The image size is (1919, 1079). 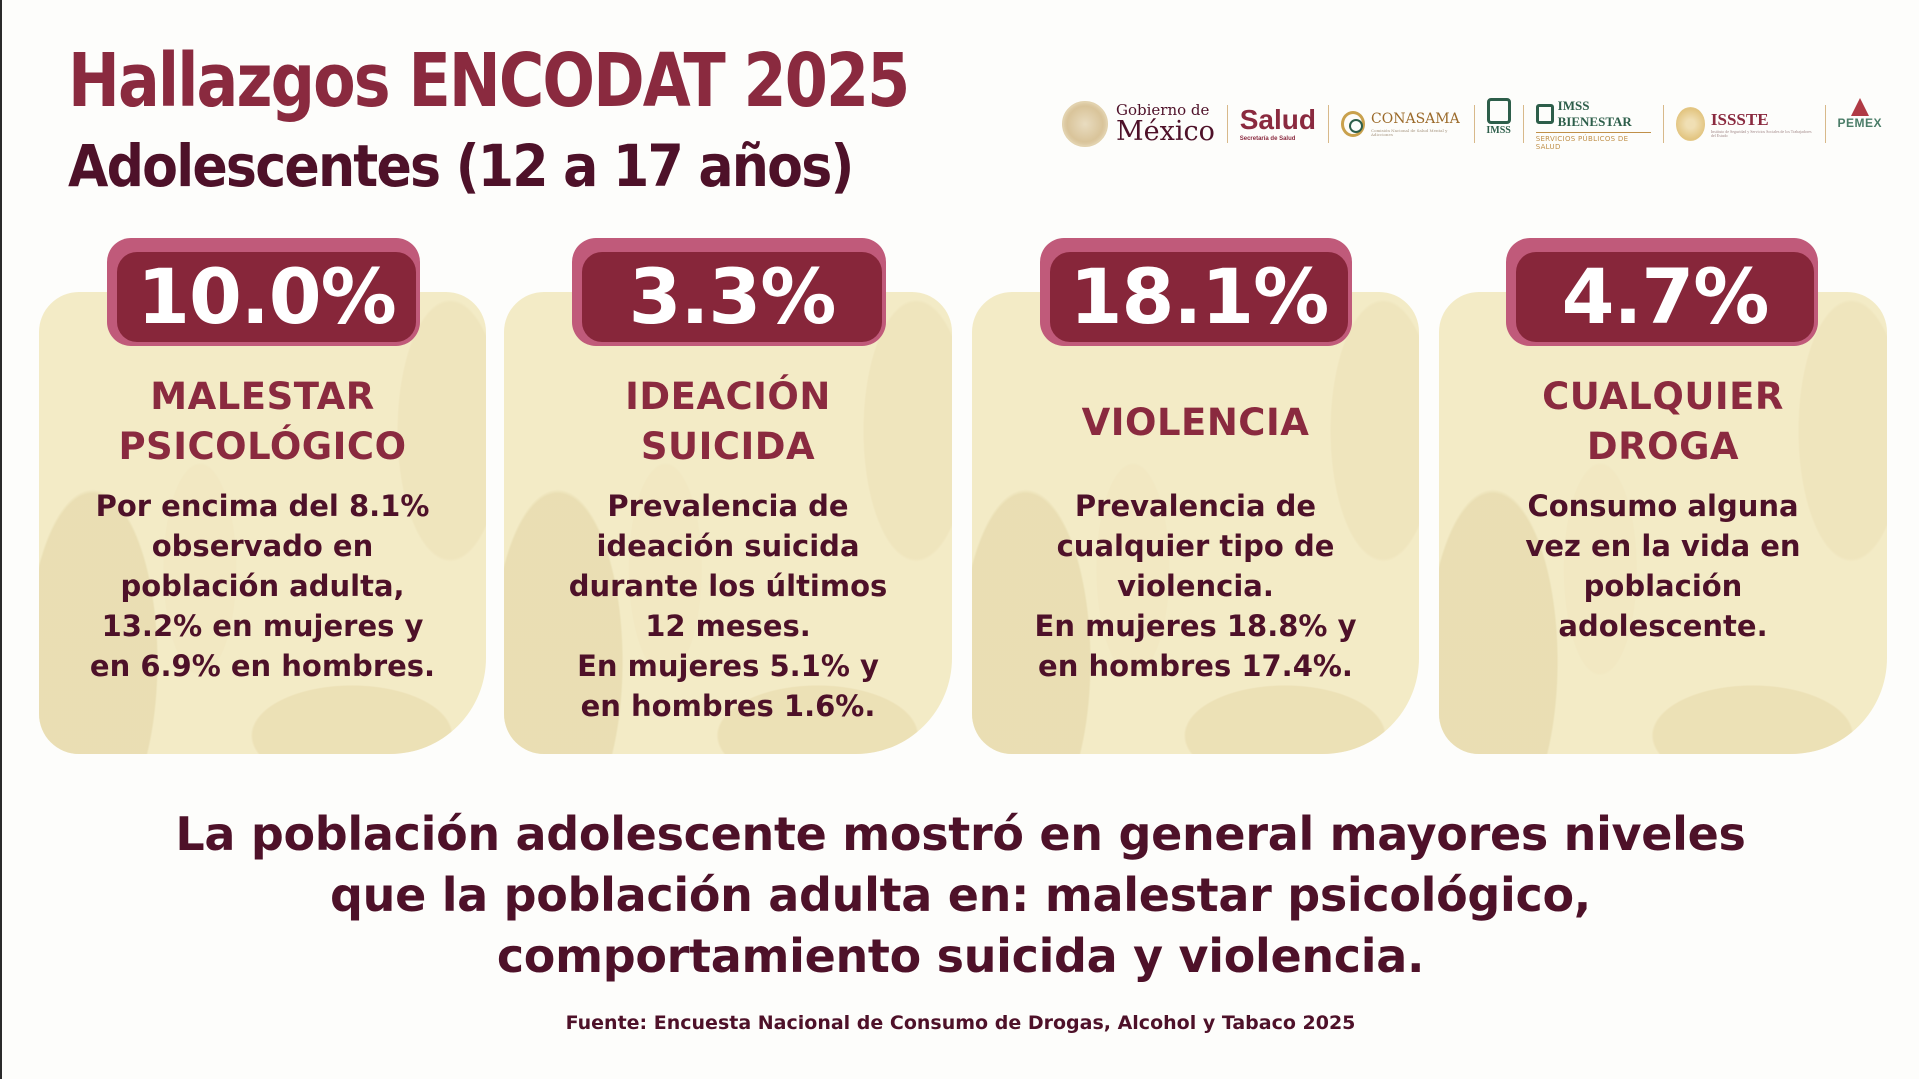 What do you see at coordinates (1498, 111) in the screenshot?
I see `imss-eagle-icon` at bounding box center [1498, 111].